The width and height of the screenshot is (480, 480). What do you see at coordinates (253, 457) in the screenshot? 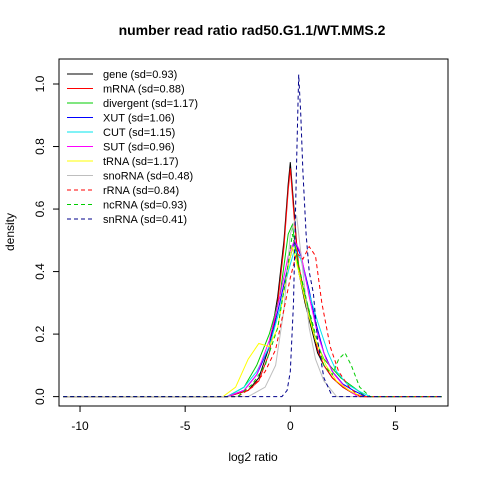
I see `x-axis-title: log2 ratio` at bounding box center [253, 457].